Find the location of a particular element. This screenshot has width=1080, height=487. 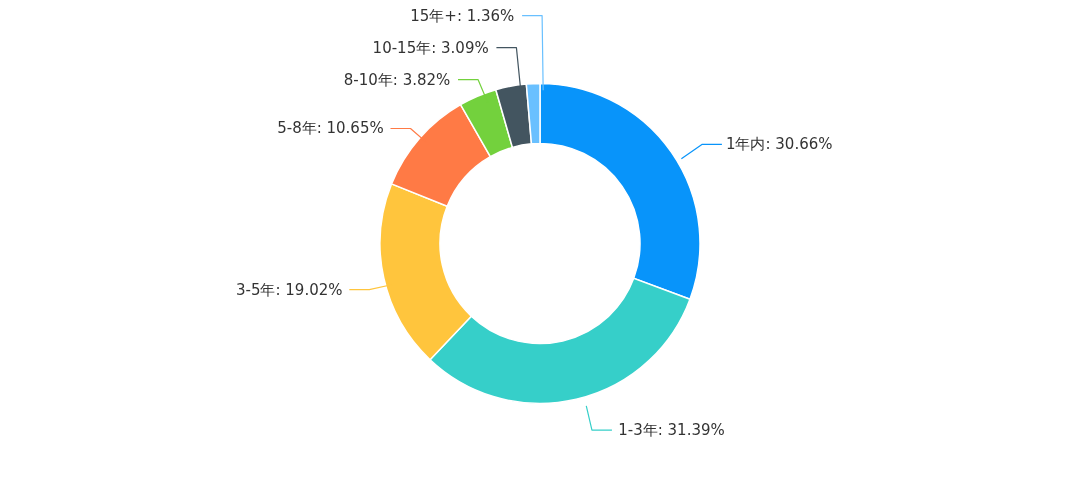

data-label: : 3.09% is located at coordinates (460, 47).